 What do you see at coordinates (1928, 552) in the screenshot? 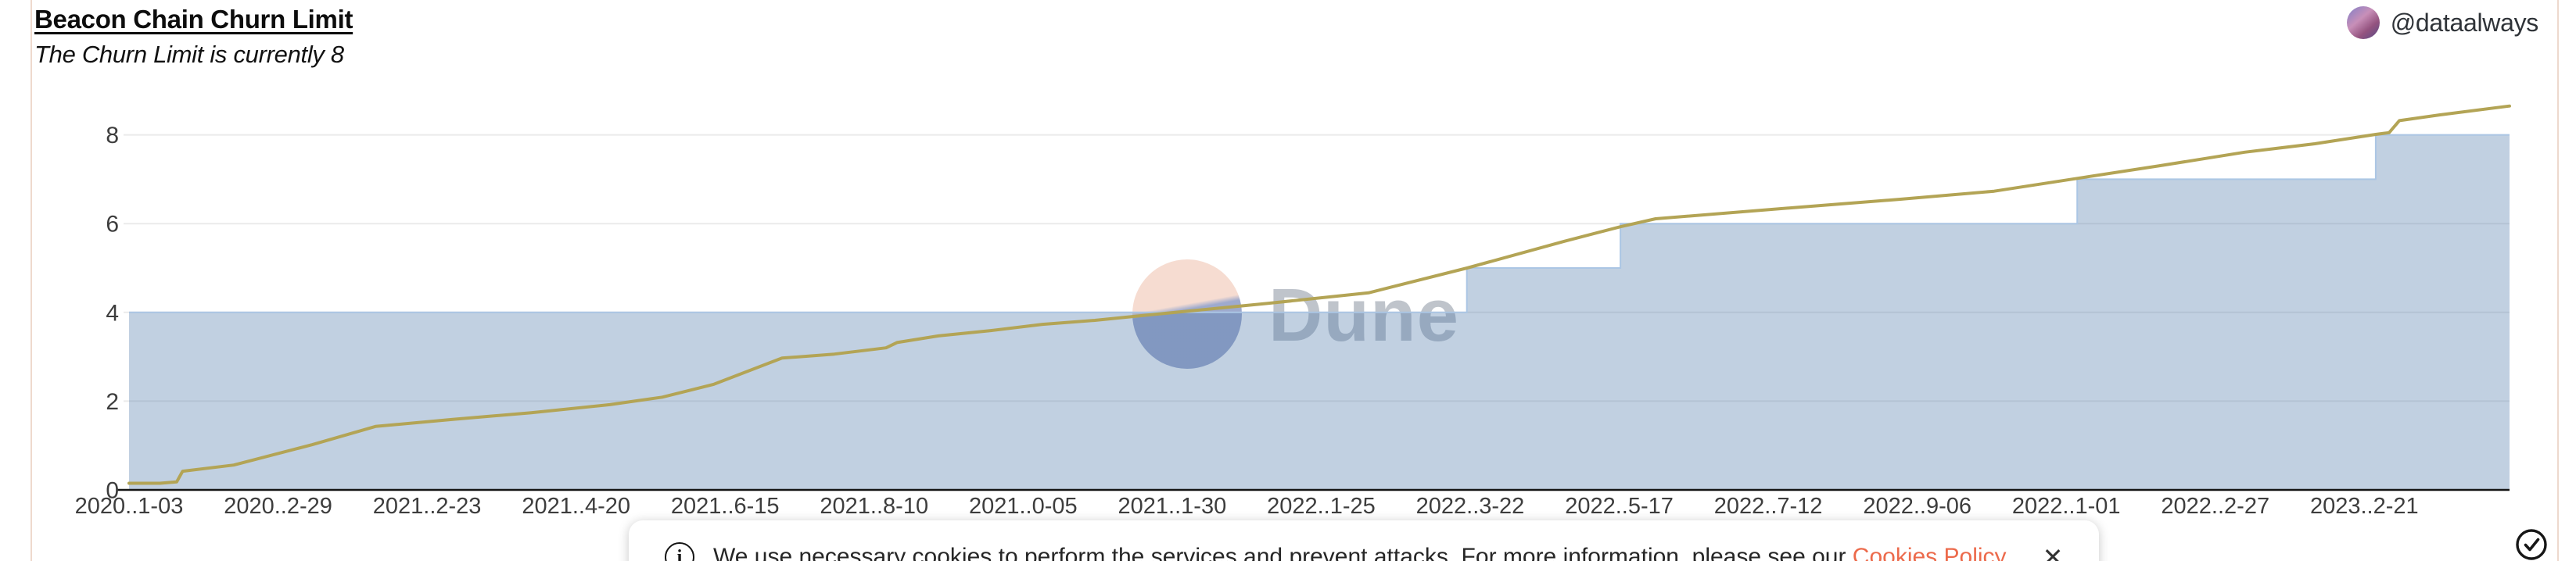
I see `cookies-policy-link: Cookies Policy` at bounding box center [1928, 552].